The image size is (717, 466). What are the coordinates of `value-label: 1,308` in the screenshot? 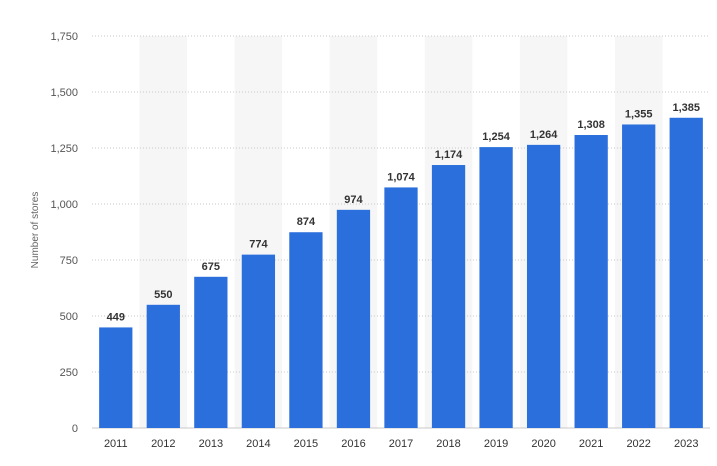 It's located at (591, 125).